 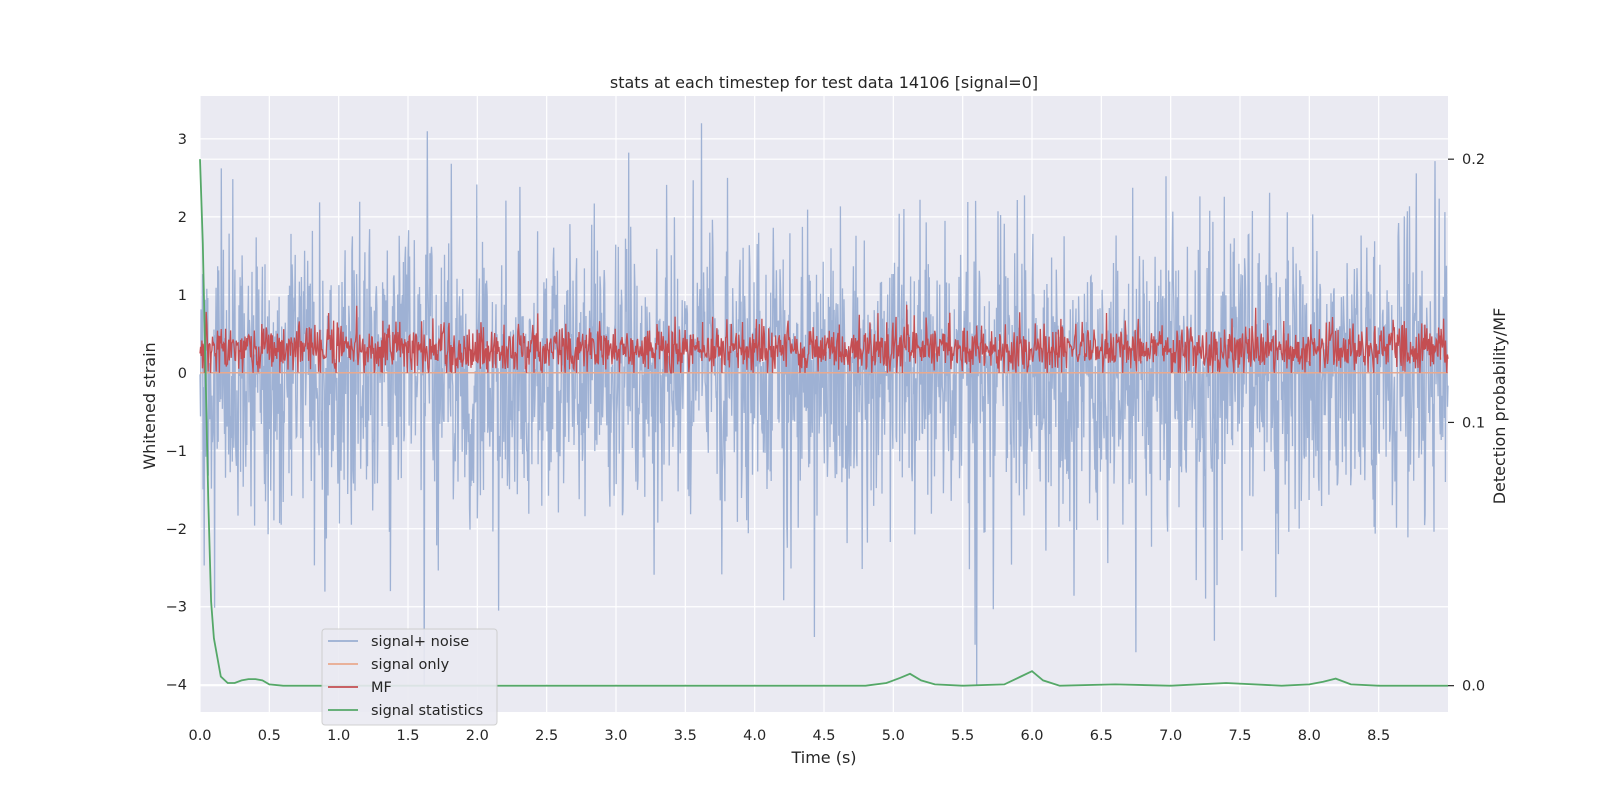 What do you see at coordinates (182, 140) in the screenshot?
I see `y-tick-label-left: 3` at bounding box center [182, 140].